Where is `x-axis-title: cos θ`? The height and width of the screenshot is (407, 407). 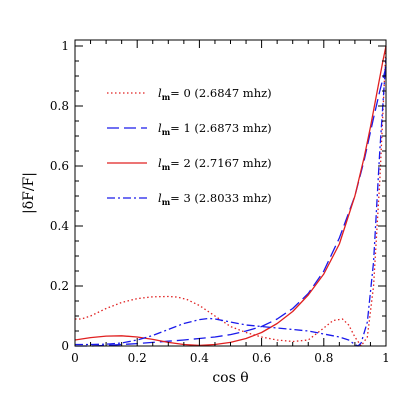 x-axis-title: cos θ is located at coordinates (230, 378).